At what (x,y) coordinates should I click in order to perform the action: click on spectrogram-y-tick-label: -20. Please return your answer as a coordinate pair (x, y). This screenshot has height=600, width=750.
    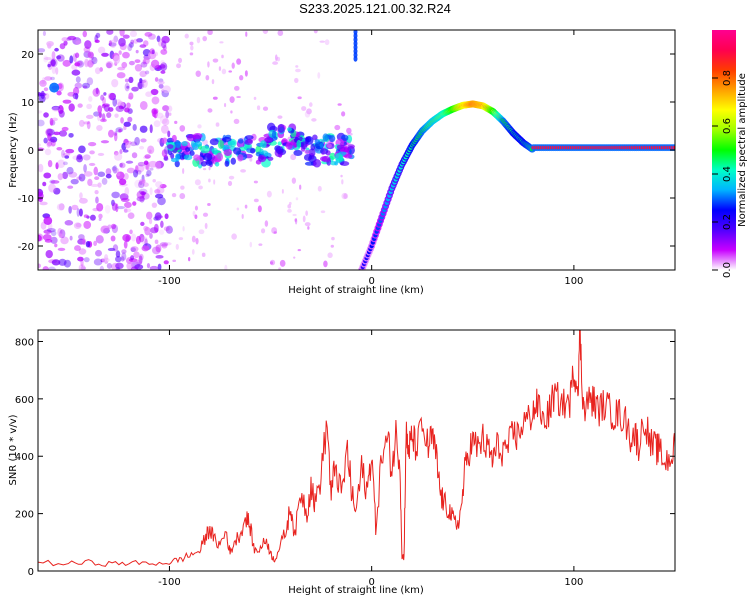
    Looking at the image, I should click on (26, 247).